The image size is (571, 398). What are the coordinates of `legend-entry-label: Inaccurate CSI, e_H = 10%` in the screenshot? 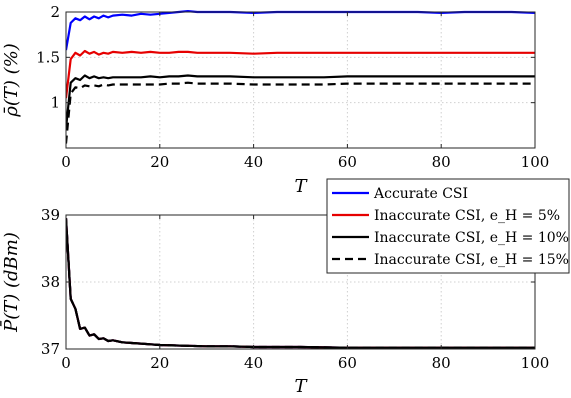 It's located at (471, 238).